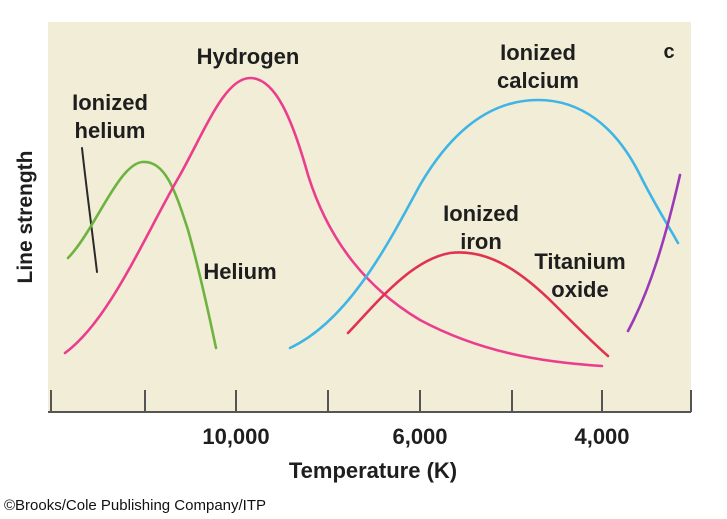 The width and height of the screenshot is (727, 519). What do you see at coordinates (668, 52) in the screenshot?
I see `panel-label: c` at bounding box center [668, 52].